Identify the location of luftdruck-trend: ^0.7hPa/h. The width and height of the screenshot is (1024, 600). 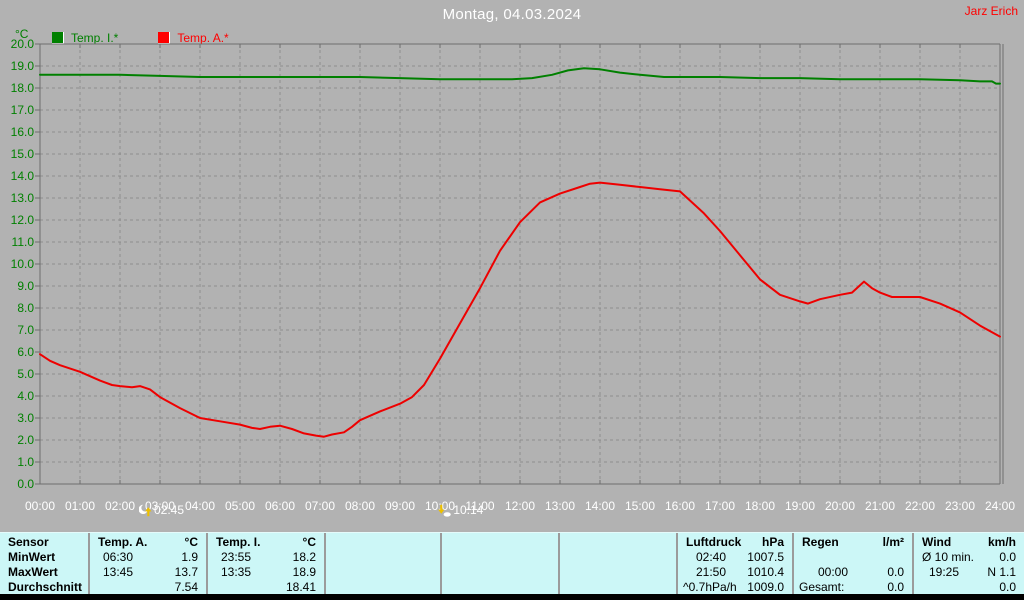
(710, 586).